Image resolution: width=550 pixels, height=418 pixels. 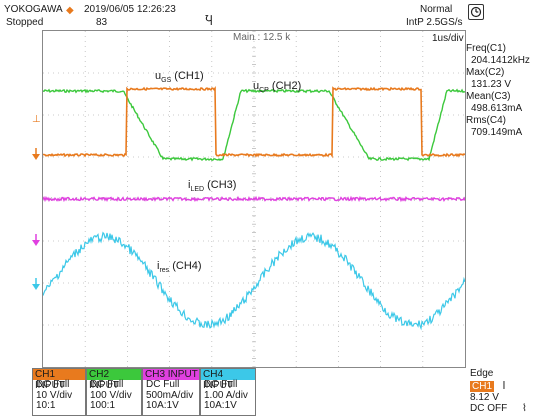 What do you see at coordinates (486, 120) in the screenshot?
I see `meas-name: Rms(C4)` at bounding box center [486, 120].